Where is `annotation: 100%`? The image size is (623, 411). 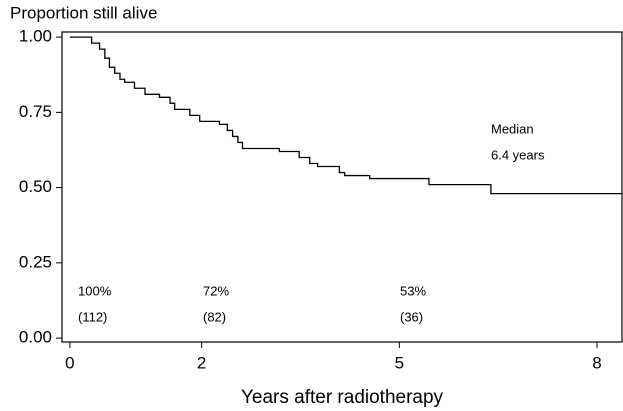 annotation: 100% is located at coordinates (95, 290).